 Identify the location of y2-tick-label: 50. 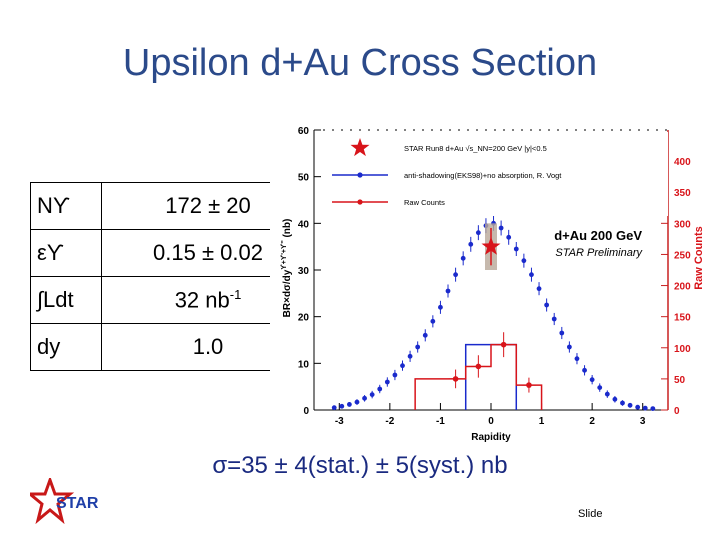
(680, 380).